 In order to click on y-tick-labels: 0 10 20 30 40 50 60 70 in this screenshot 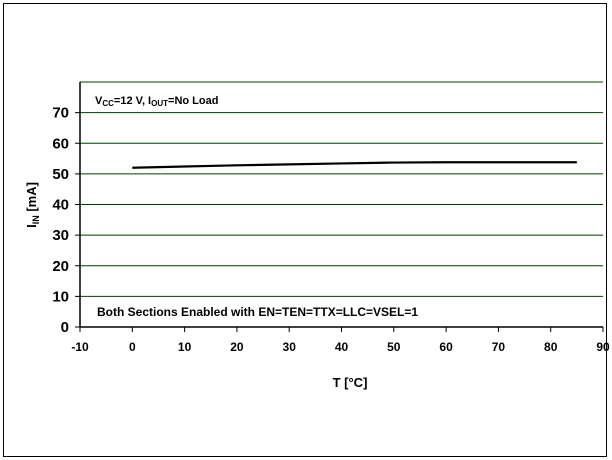, I will do `click(60, 220)`.